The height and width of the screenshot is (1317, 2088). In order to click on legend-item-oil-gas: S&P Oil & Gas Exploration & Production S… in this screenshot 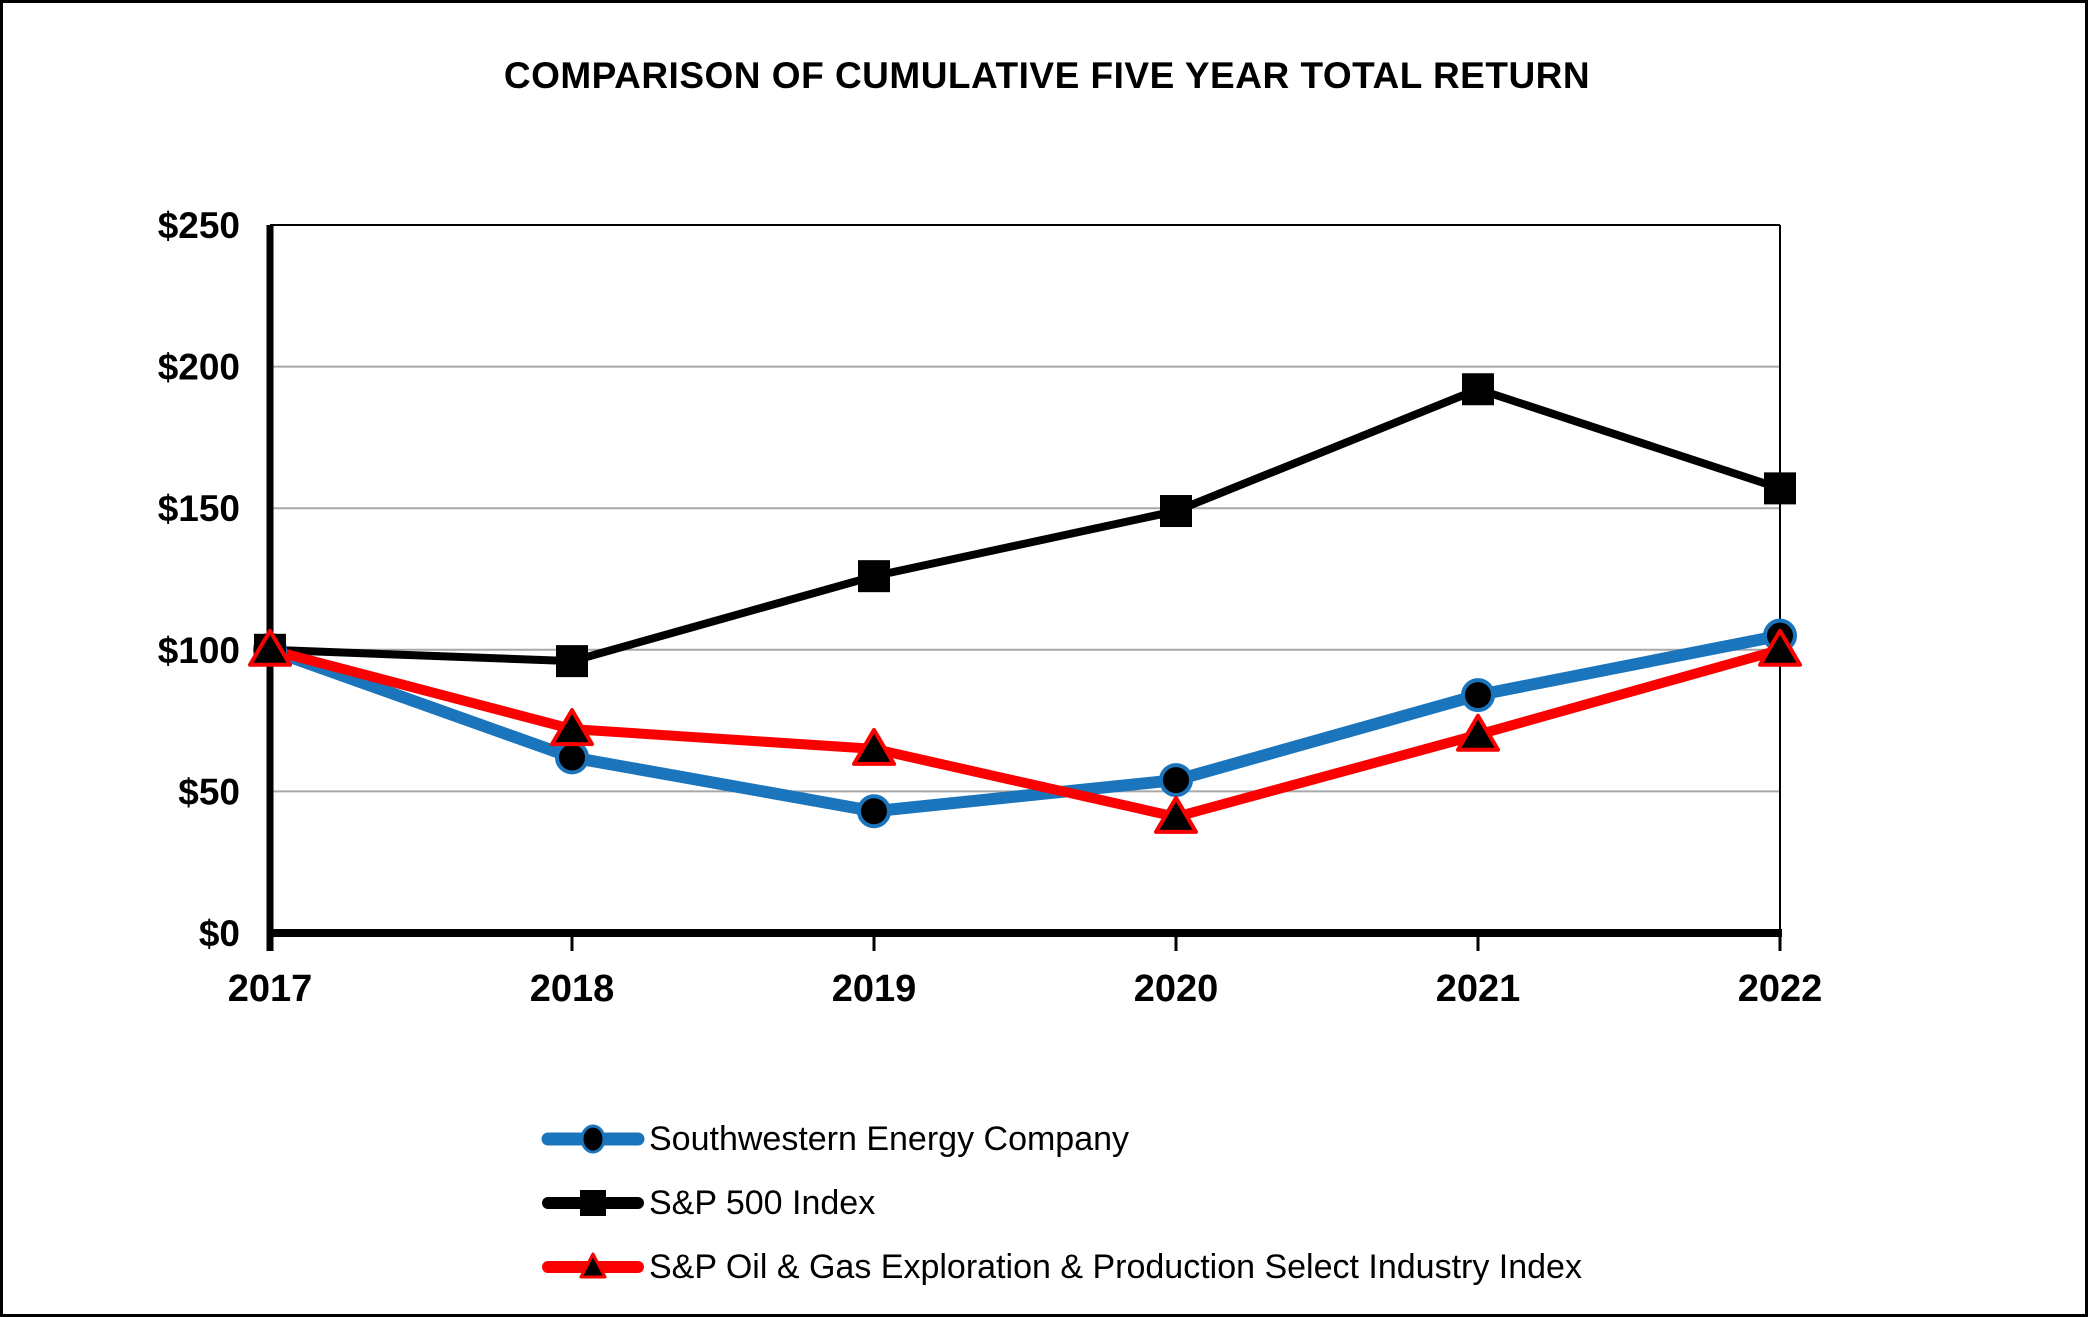, I will do `click(1061, 1267)`.